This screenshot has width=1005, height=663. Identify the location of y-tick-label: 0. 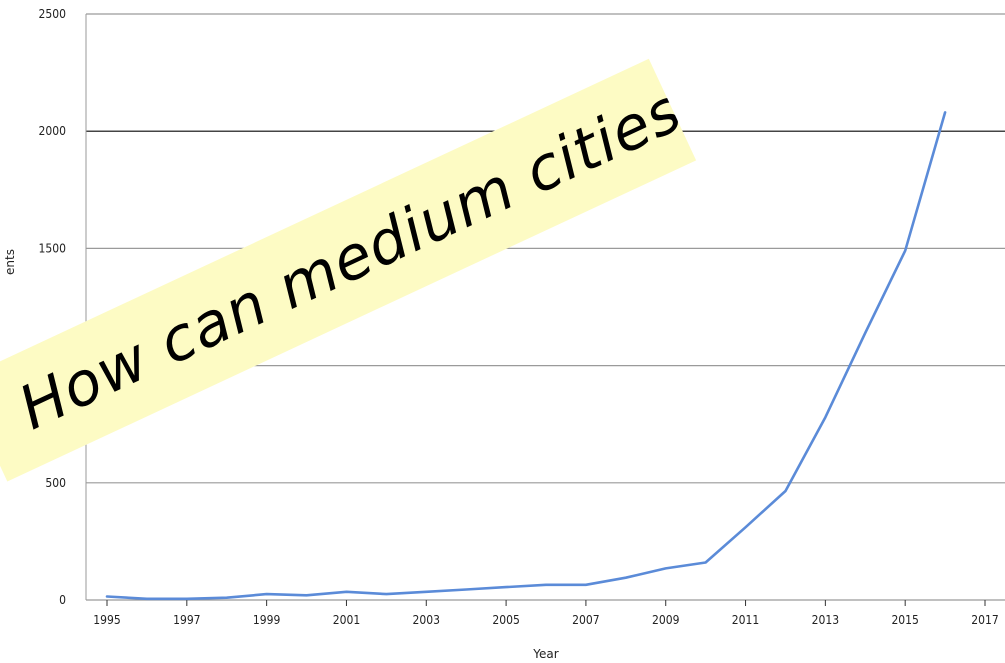
(62, 600).